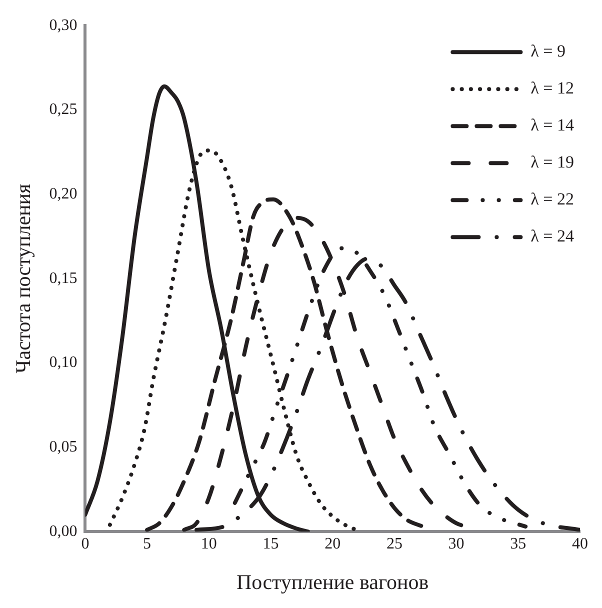 The width and height of the screenshot is (602, 608). Describe the element at coordinates (552, 236) in the screenshot. I see `legend-label: λ = 24` at that location.